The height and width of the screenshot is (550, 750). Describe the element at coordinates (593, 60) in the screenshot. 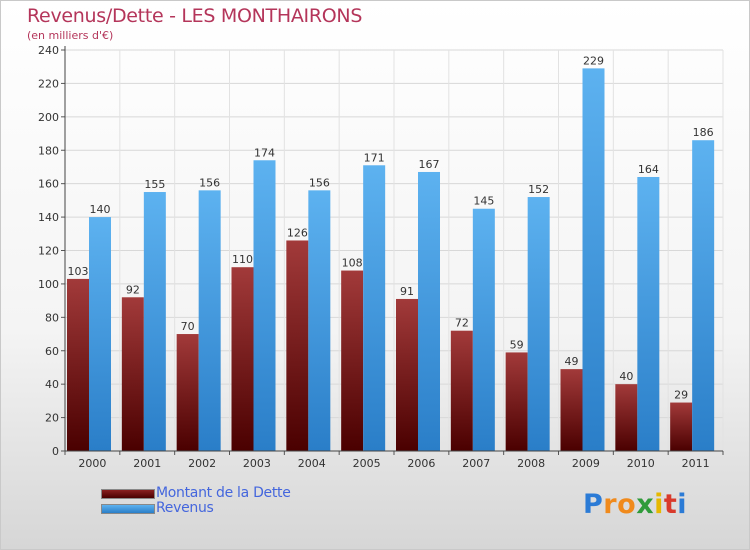

I see `data-label-revenus-2009: 229` at that location.